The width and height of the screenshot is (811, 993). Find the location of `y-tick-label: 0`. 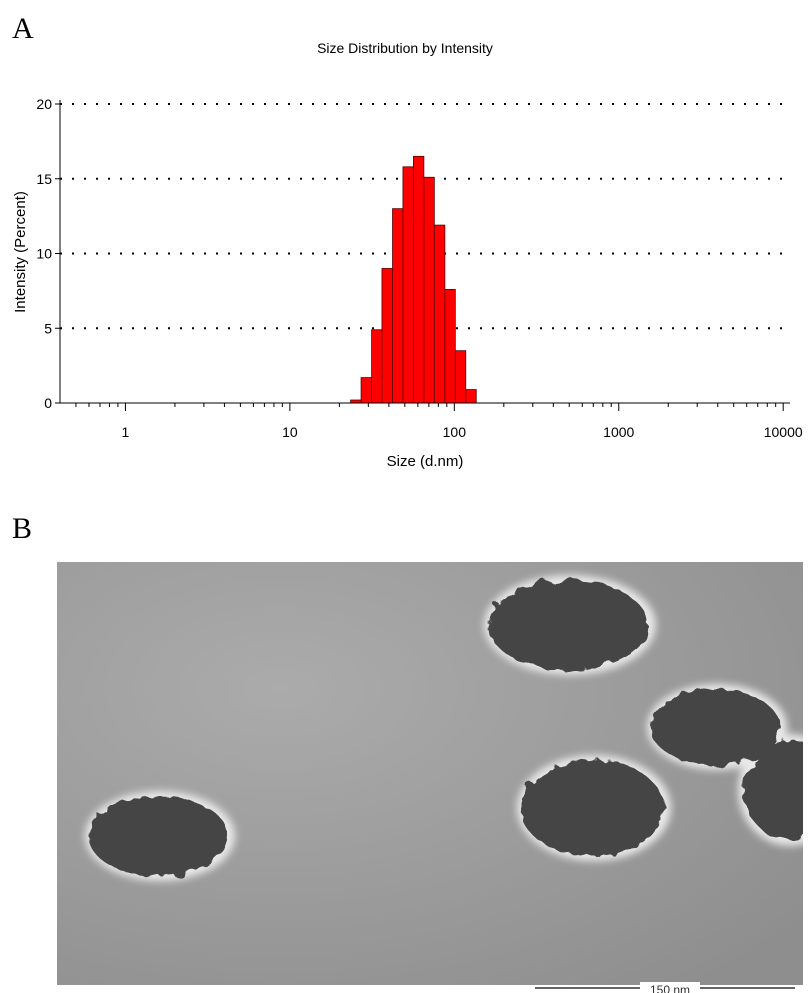

y-tick-label: 0 is located at coordinates (48, 403).